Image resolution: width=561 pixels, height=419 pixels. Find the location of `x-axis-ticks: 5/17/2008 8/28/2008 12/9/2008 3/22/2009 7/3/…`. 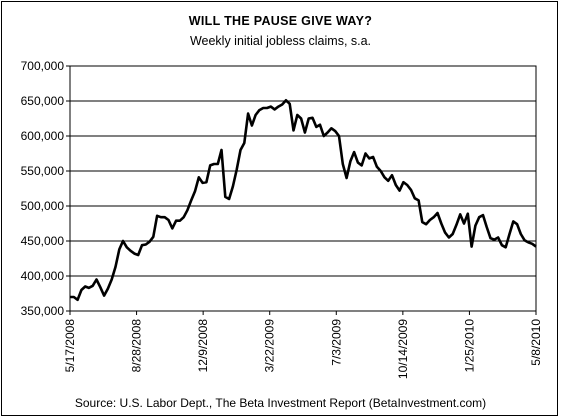

x-axis-ticks: 5/17/2008 8/28/2008 12/9/2008 3/22/2009 7/3/… is located at coordinates (303, 345).